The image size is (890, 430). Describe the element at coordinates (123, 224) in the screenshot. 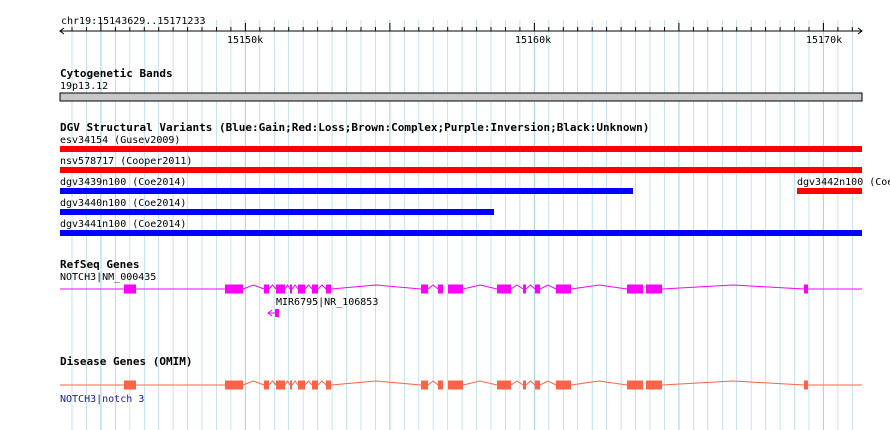

I see `dgv-label-dgv3441n100: dgv3441n100 (Coe2014)` at that location.